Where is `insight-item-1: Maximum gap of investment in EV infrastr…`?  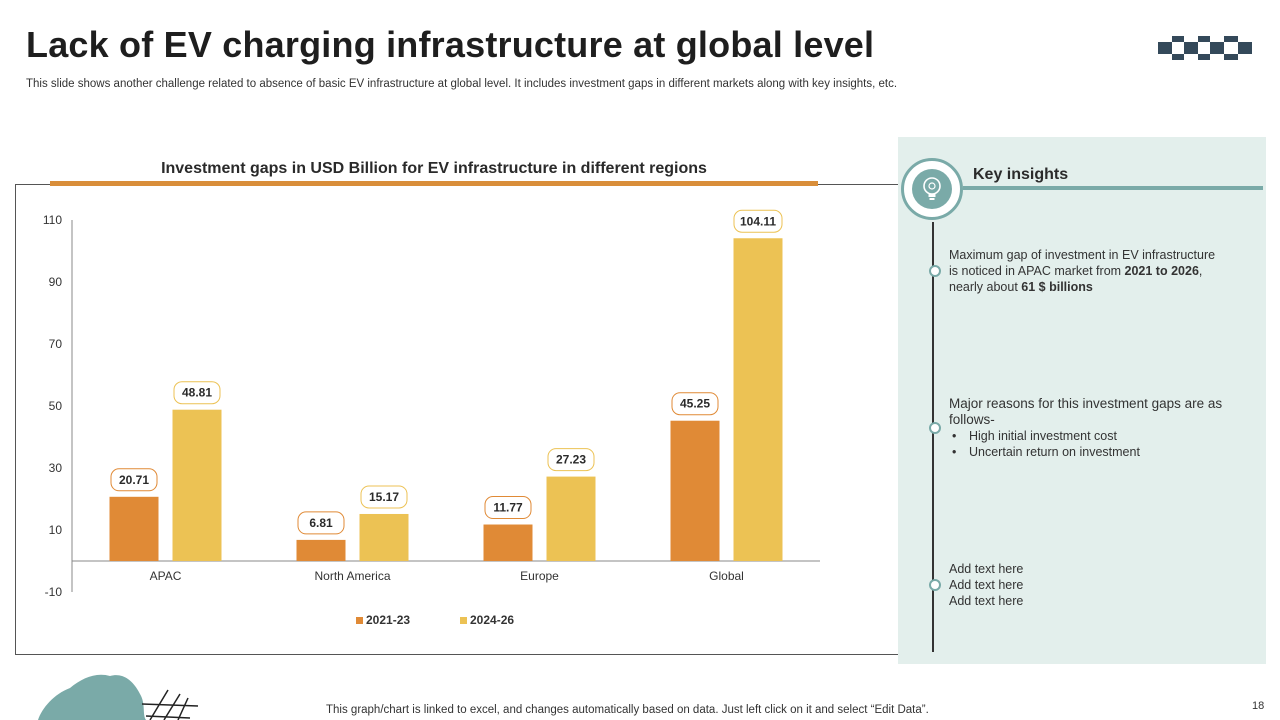 insight-item-1: Maximum gap of investment in EV infrastr… is located at coordinates (1082, 271).